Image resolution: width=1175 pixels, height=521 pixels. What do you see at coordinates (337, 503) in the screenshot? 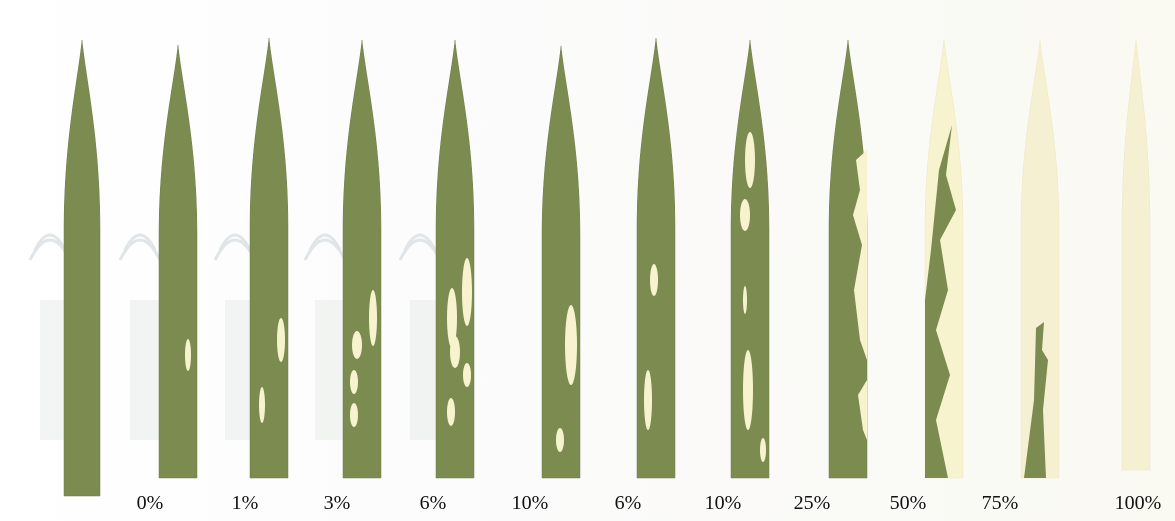
I see `severity-label: 3%` at bounding box center [337, 503].